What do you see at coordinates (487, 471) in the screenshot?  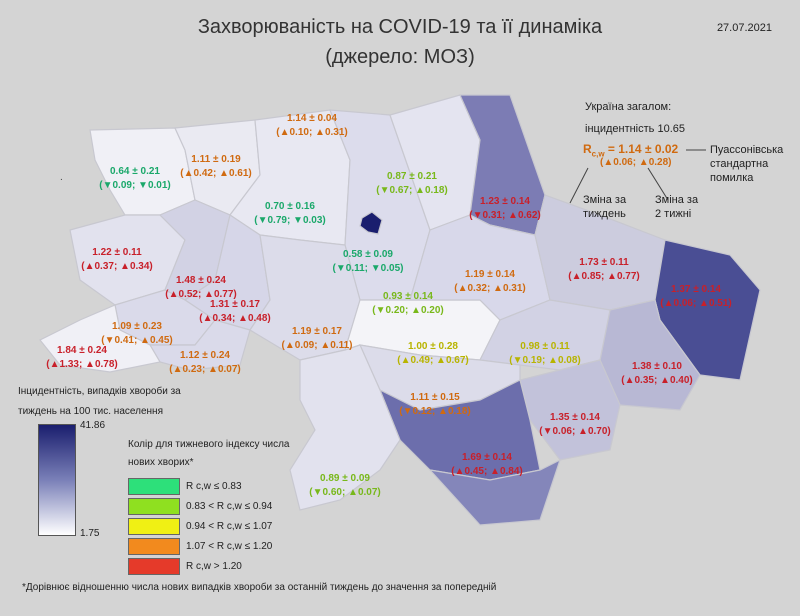 I see `region-r-deltas: (▲0.45; ▲0.84)` at bounding box center [487, 471].